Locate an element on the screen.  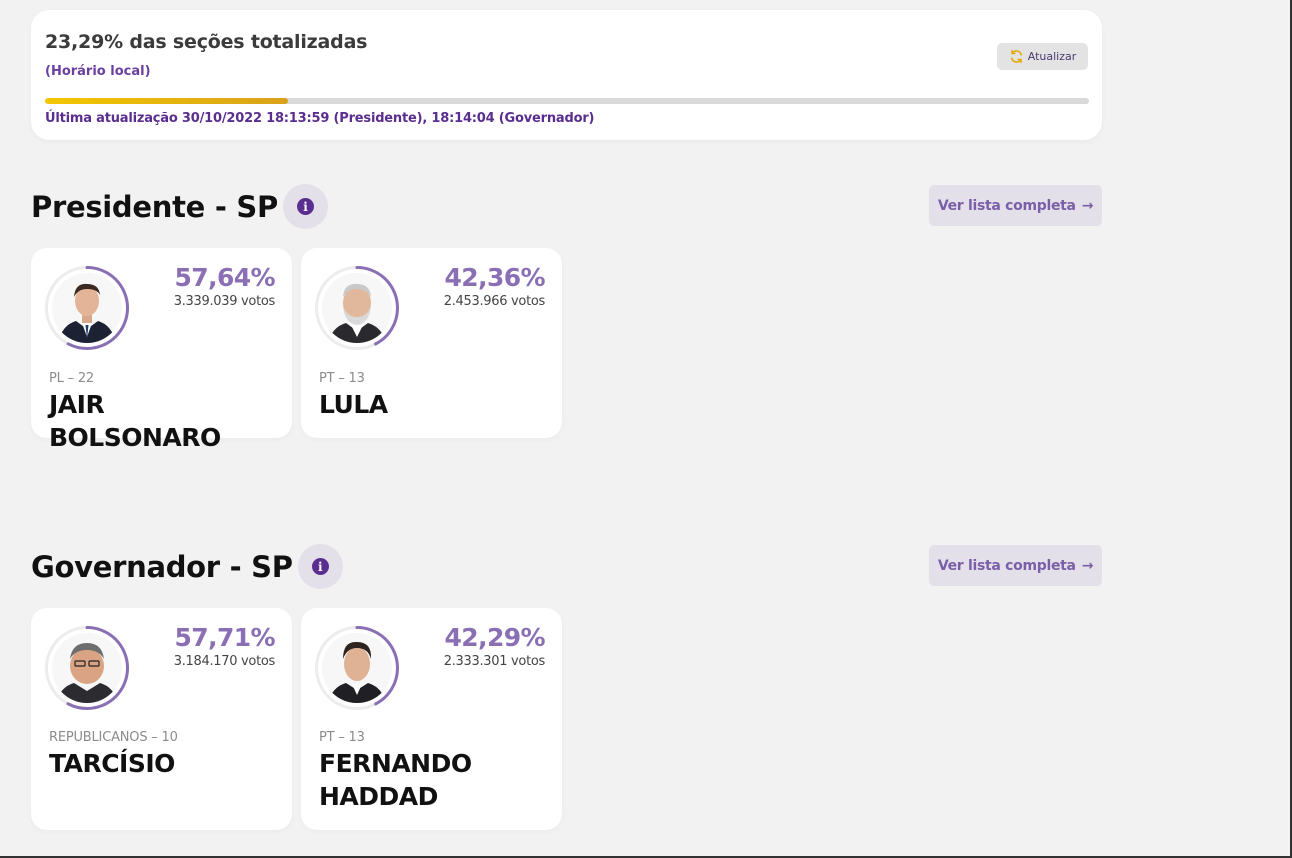
refresh-label: Atualizar is located at coordinates (1052, 56).